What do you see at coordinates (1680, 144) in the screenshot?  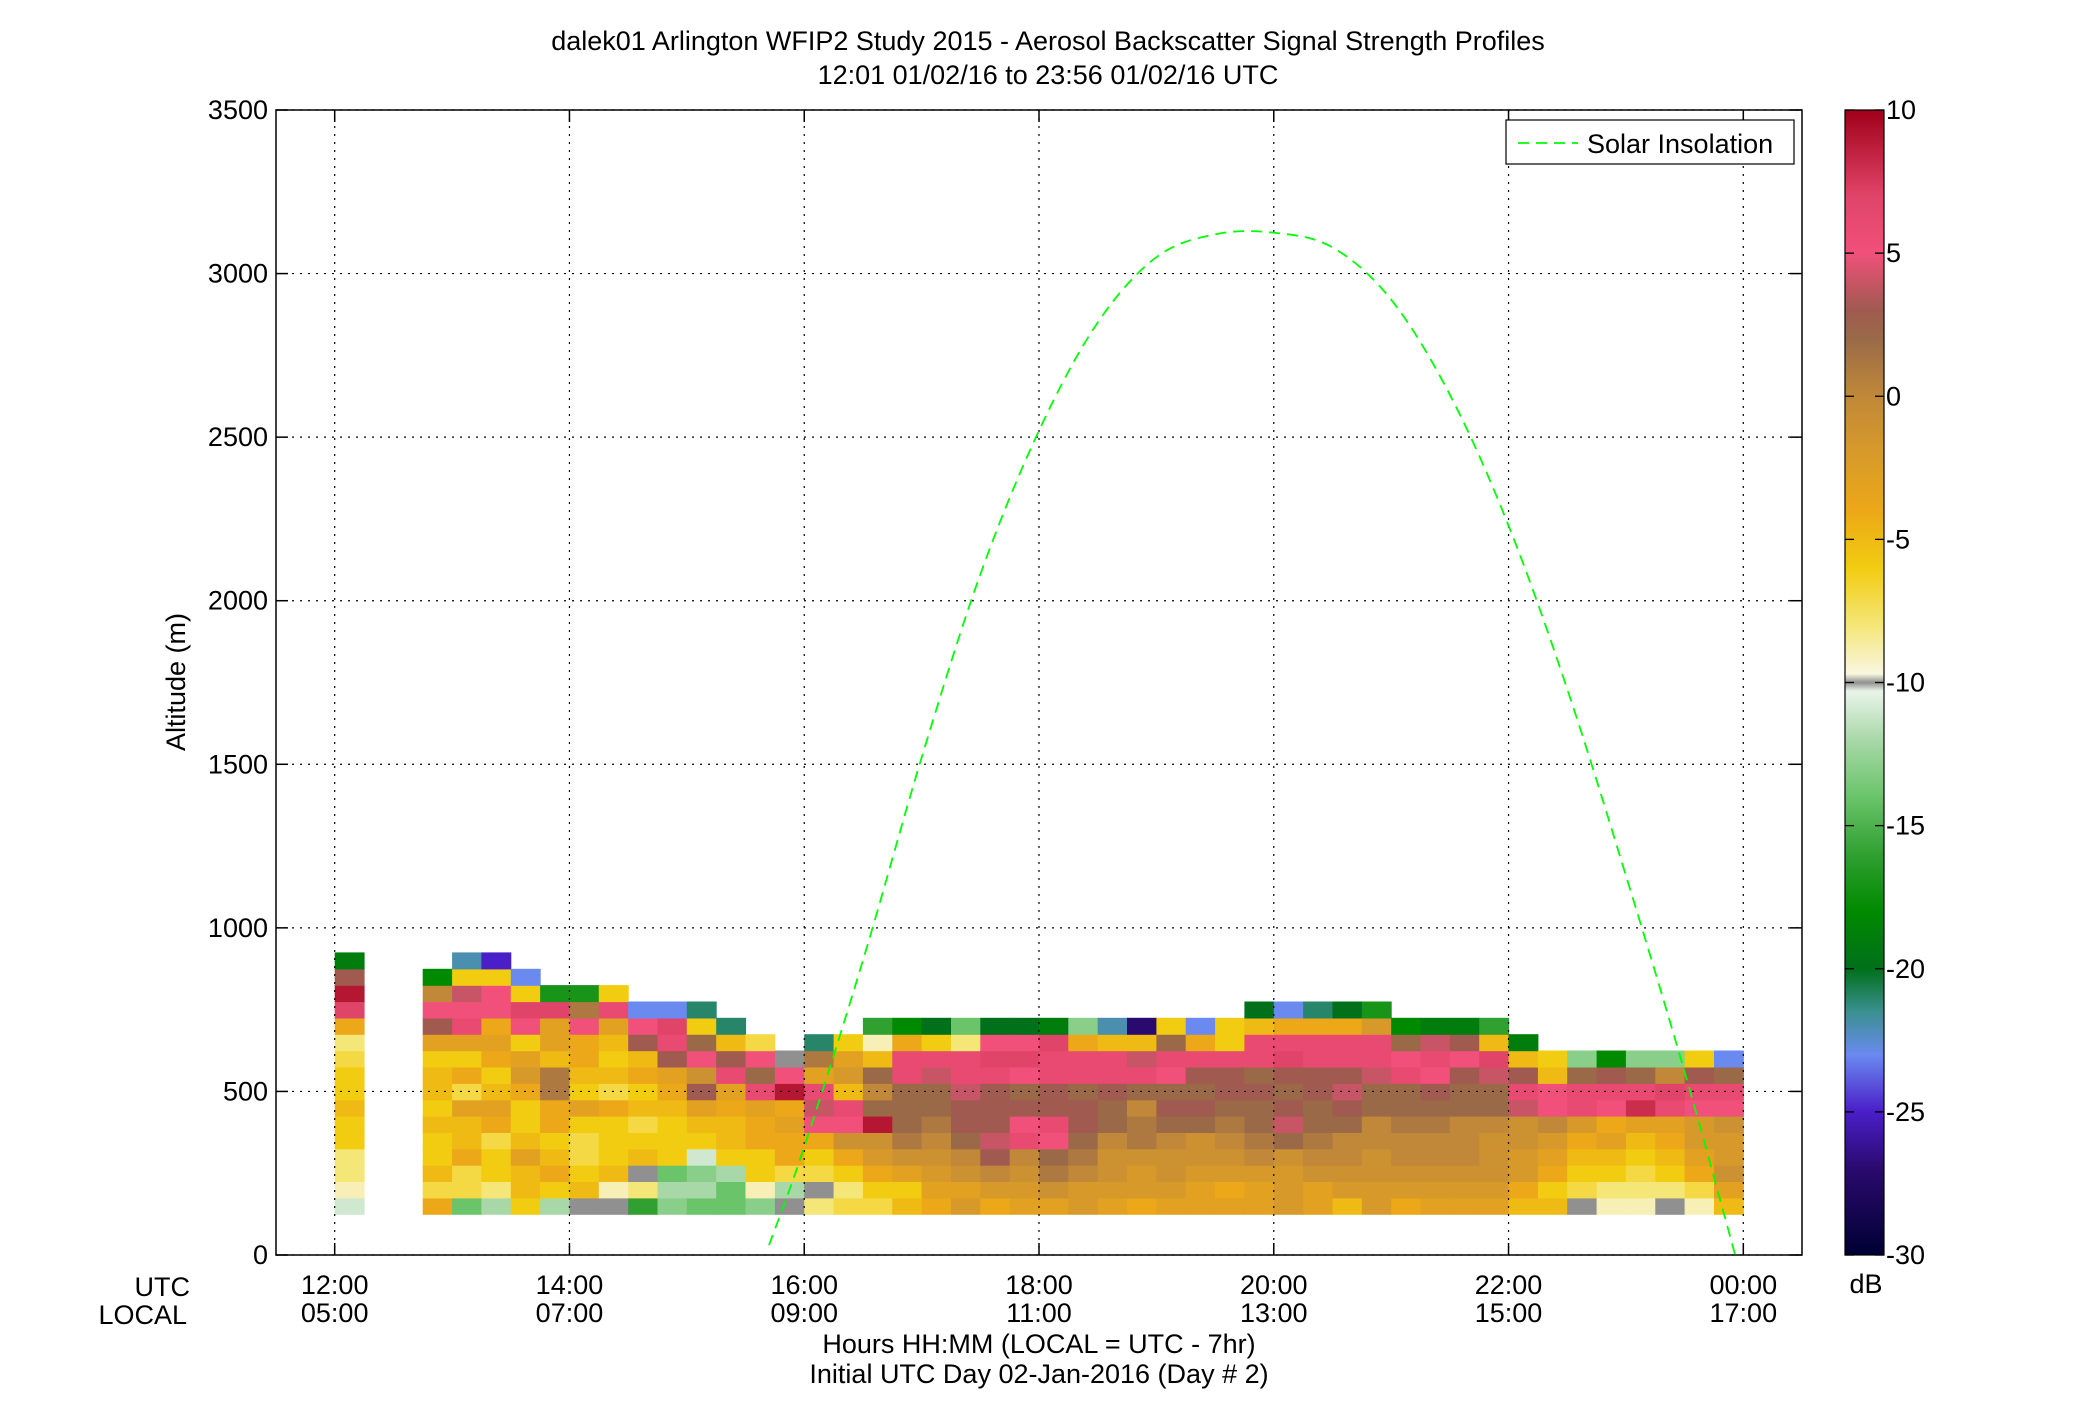 I see `legend-label: Solar Insolation` at bounding box center [1680, 144].